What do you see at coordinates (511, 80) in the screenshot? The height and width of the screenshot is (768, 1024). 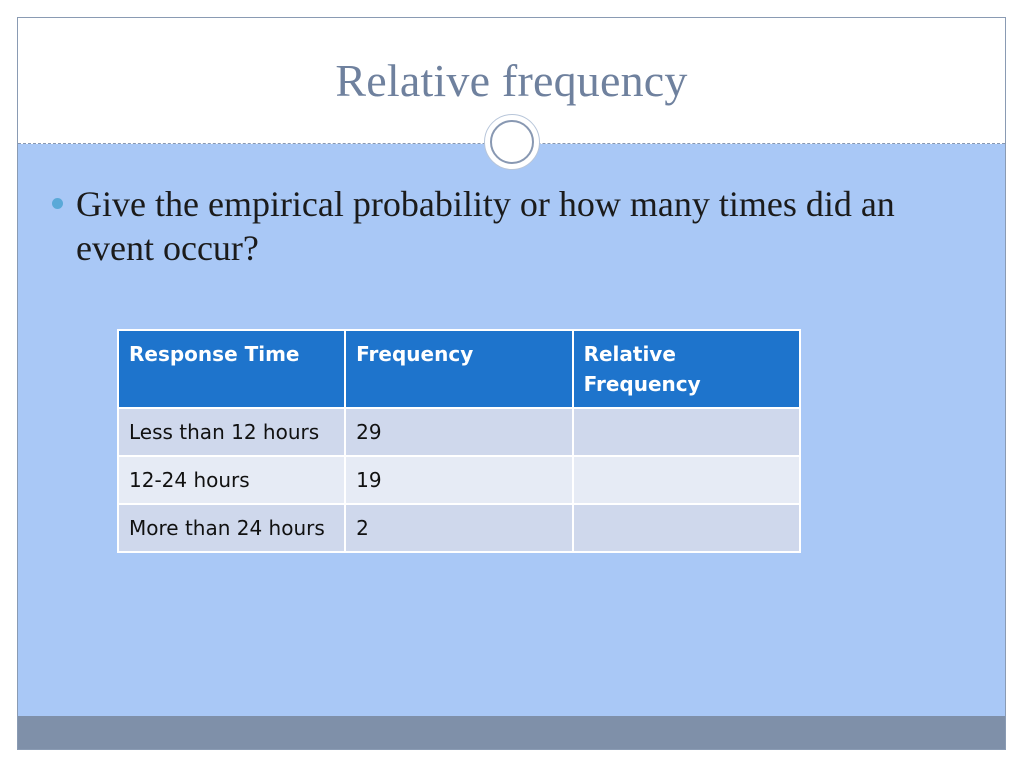 I see `slide-title: Relative frequency` at bounding box center [511, 80].